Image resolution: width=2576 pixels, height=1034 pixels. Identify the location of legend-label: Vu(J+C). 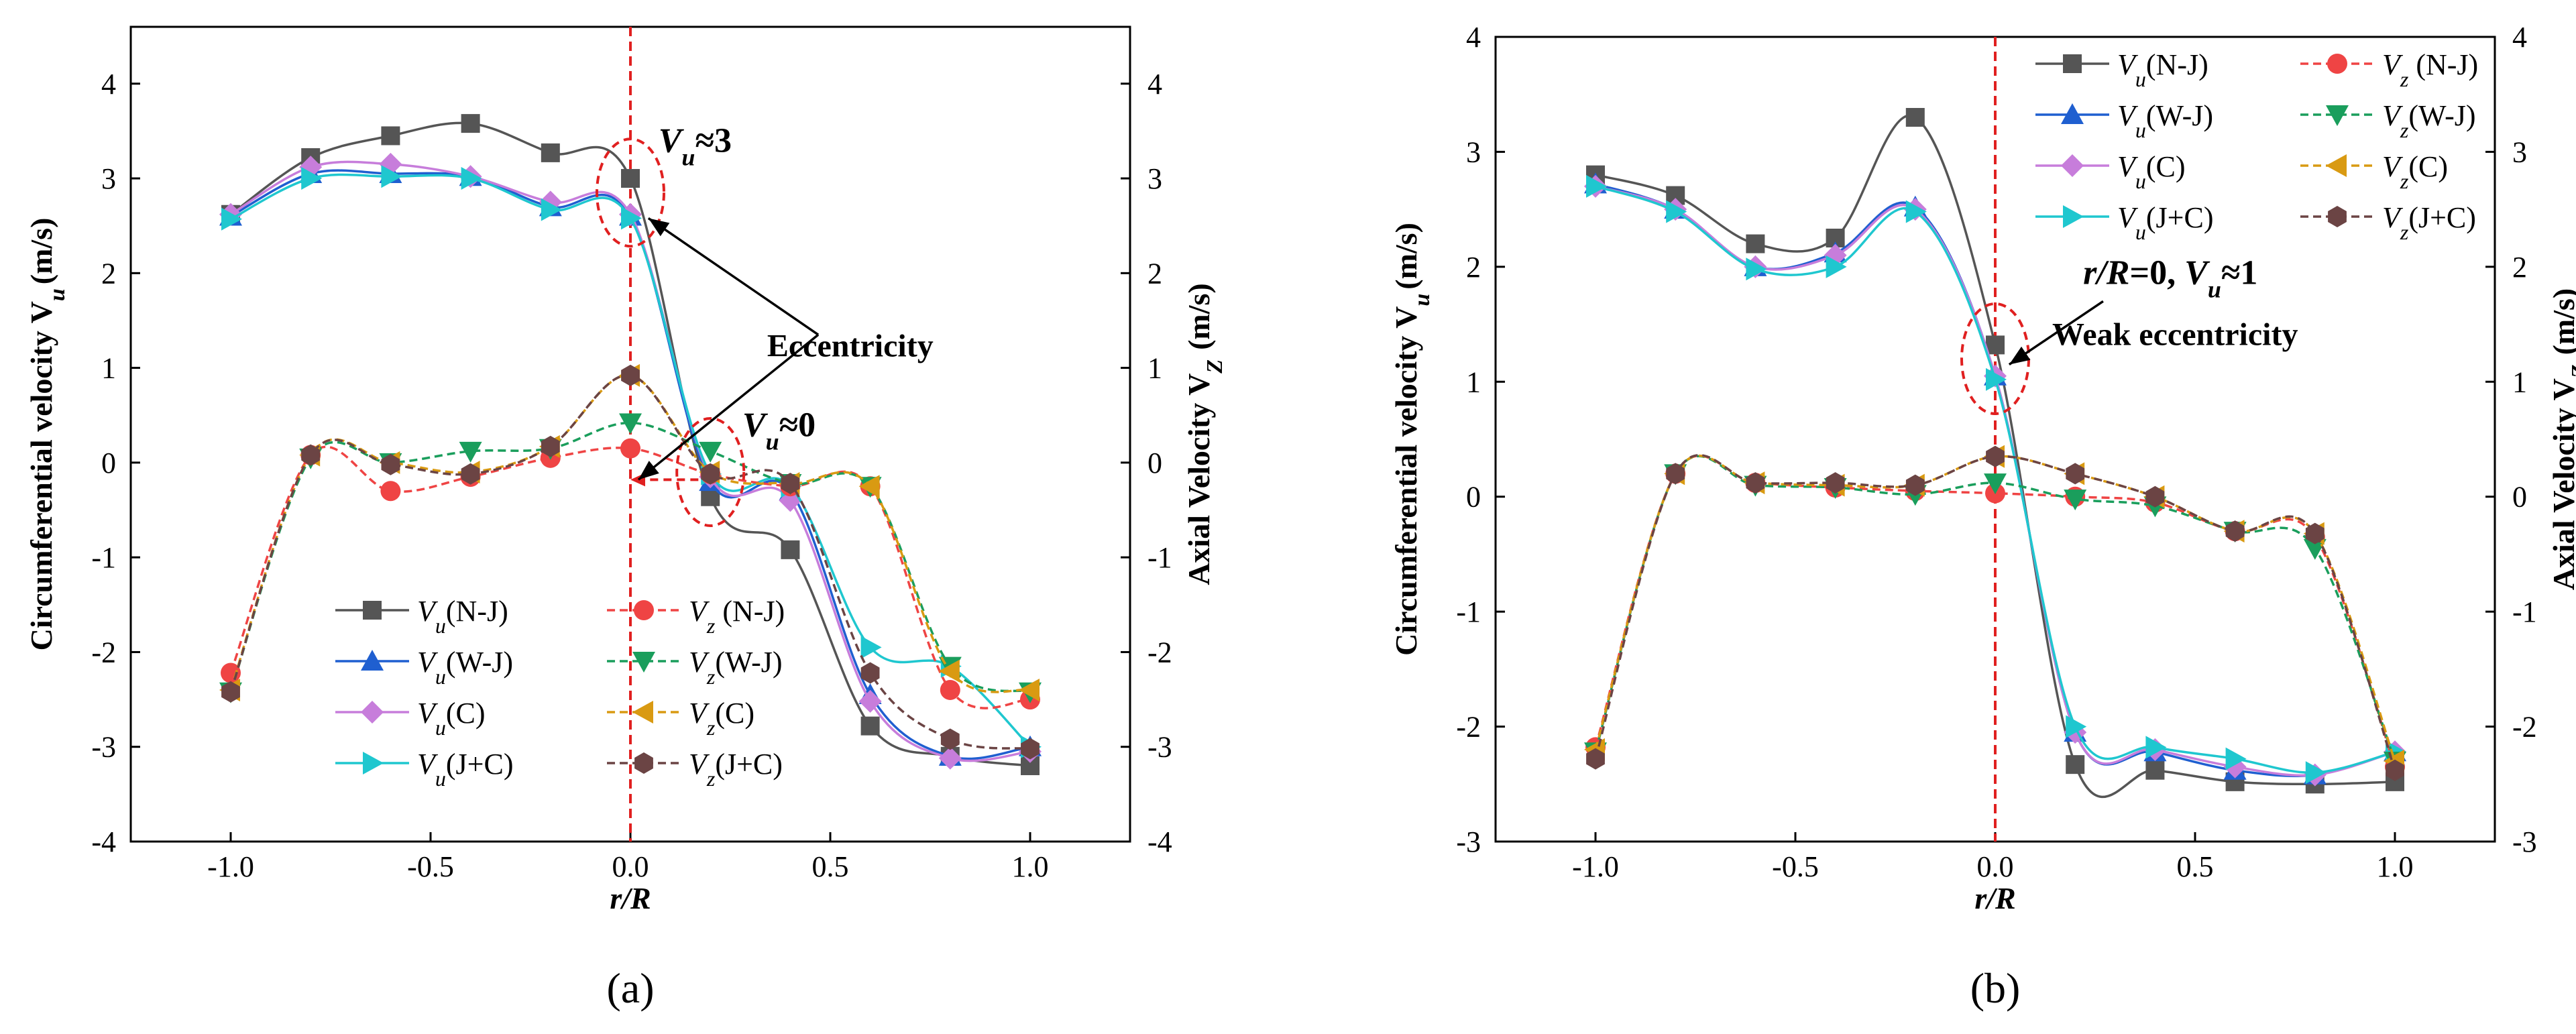
(465, 769).